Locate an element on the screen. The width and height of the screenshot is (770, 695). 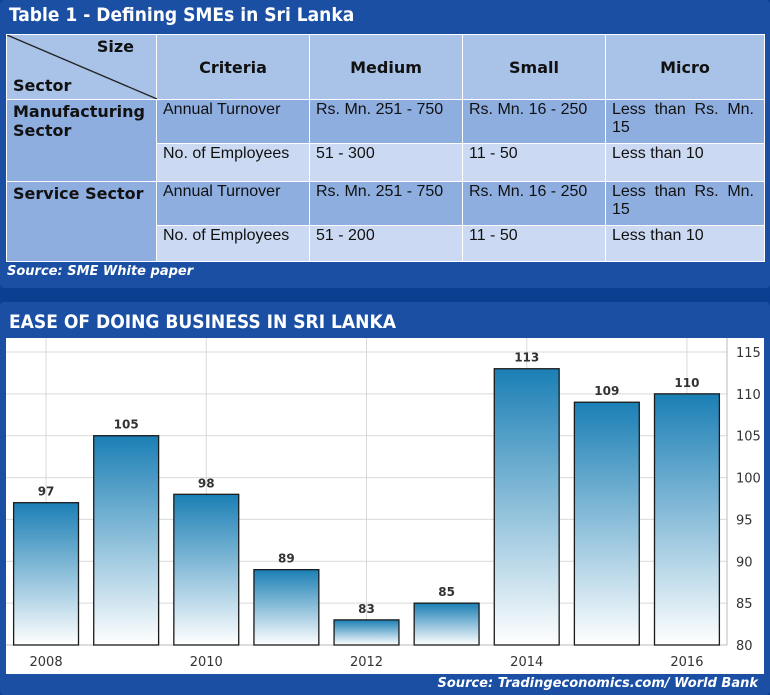
column-header-small: Small is located at coordinates (534, 67).